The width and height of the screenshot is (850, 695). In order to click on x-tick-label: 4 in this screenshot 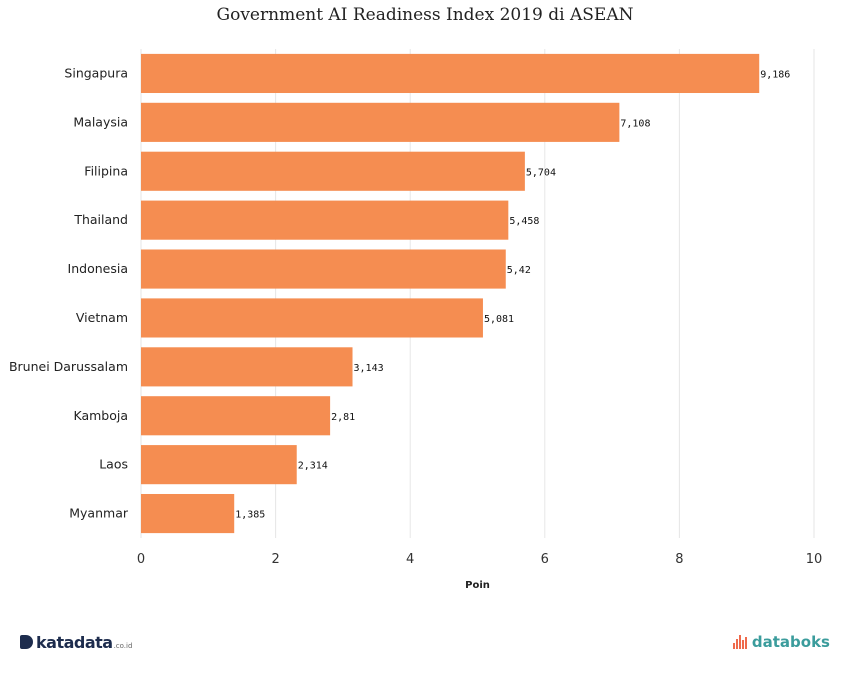, I will do `click(410, 559)`.